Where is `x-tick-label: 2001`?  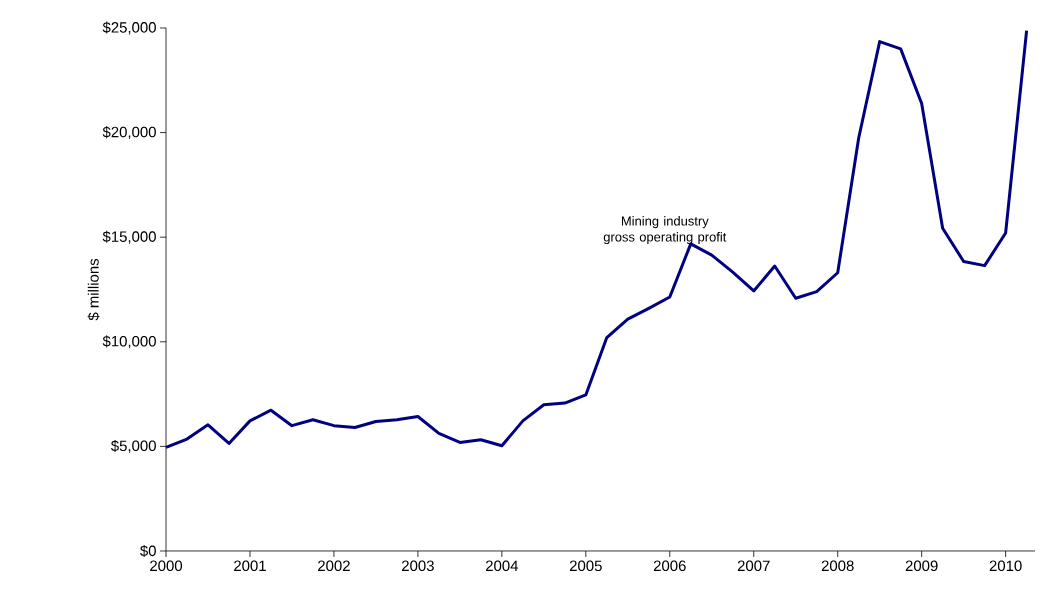 x-tick-label: 2001 is located at coordinates (250, 566).